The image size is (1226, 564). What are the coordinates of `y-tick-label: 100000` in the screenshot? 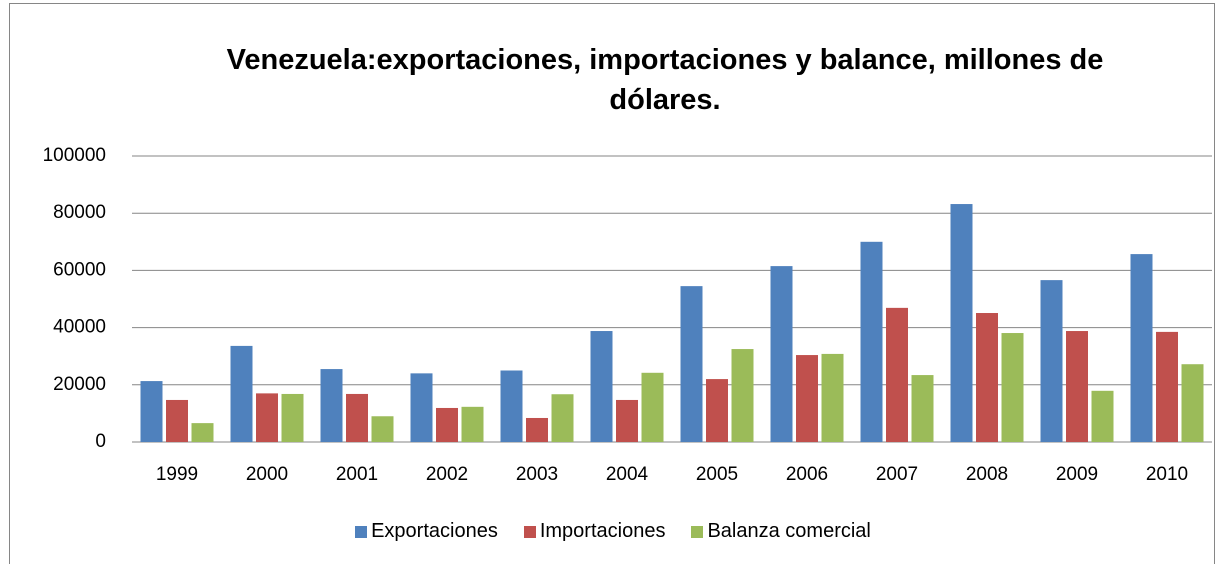 It's located at (74, 155).